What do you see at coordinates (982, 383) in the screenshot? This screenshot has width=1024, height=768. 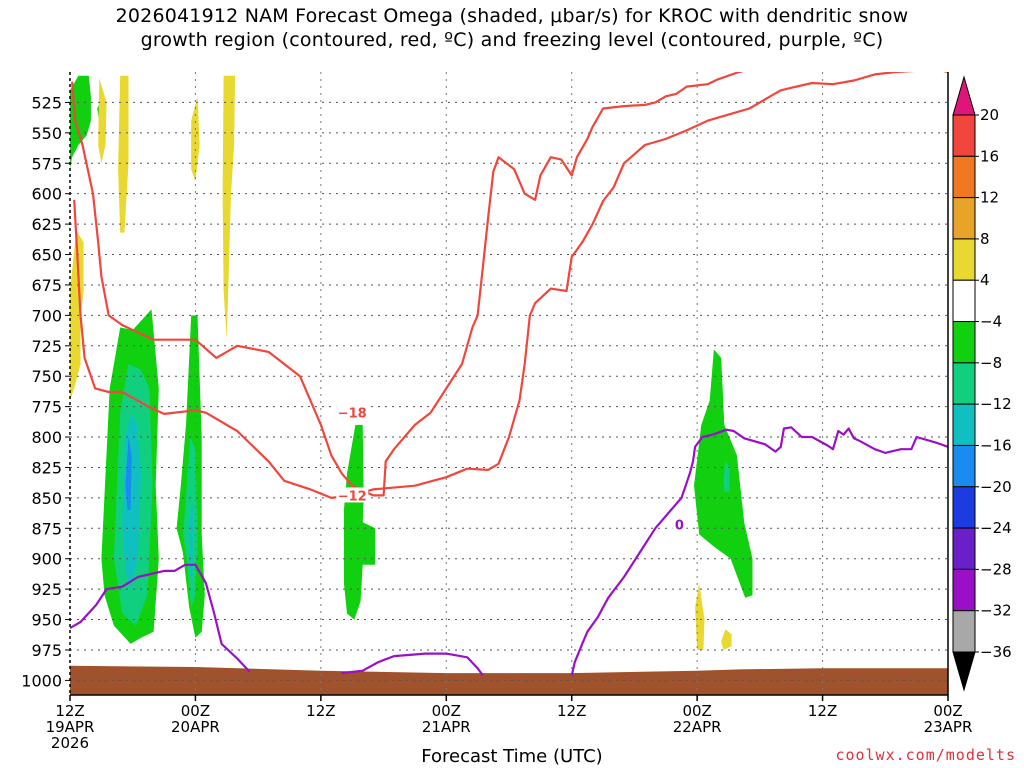 I see `colorbar: 20 16 12 8 4 −4 −8 −12 −16 −20 −24 −28 −32 −36` at bounding box center [982, 383].